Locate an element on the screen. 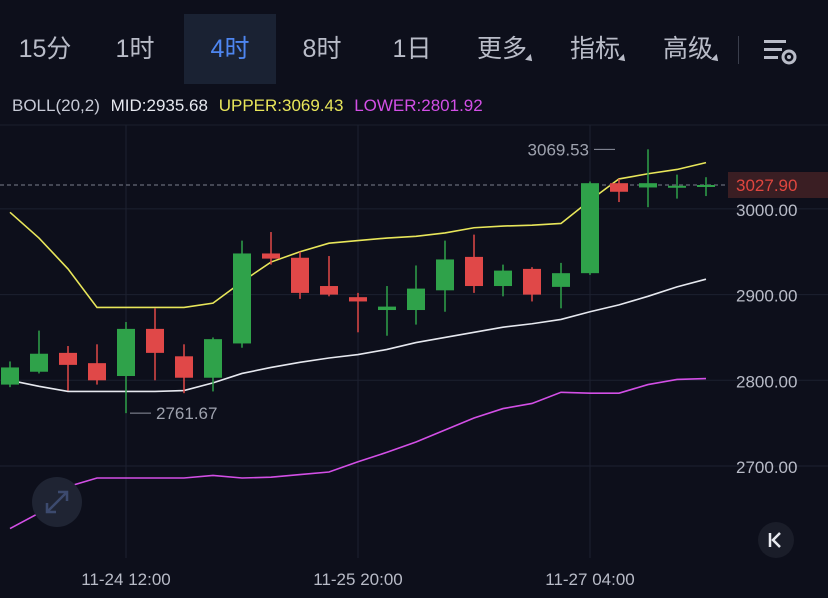 This screenshot has height=598, width=828. indicator-upper-value: UPPER:3069.43 is located at coordinates (281, 105).